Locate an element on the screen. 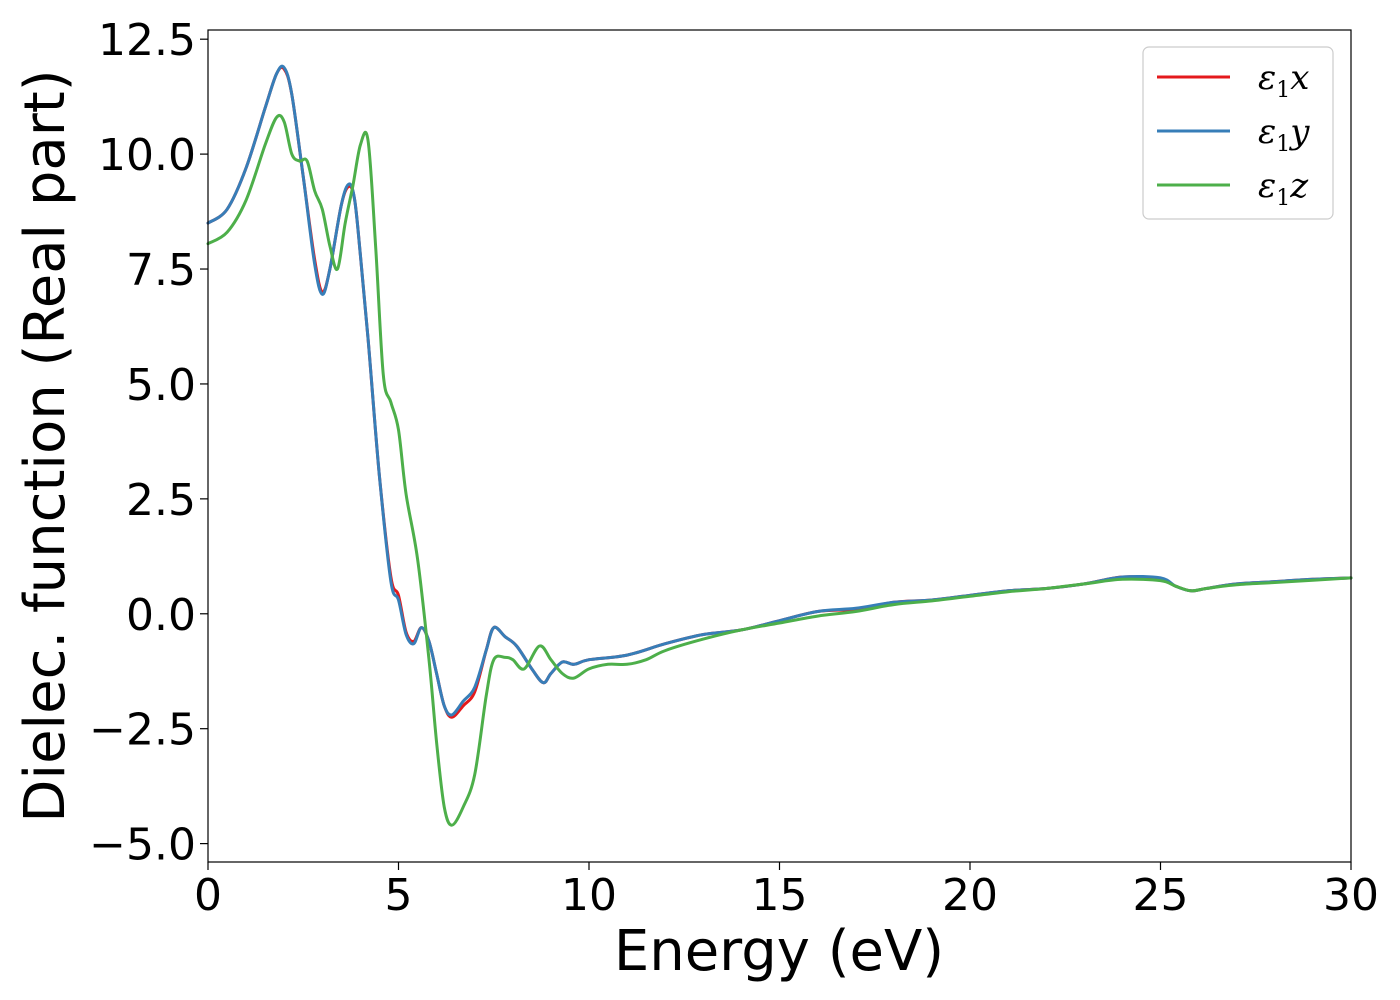 This screenshot has height=1000, width=1400. y-axis-label: Dielec. function (Real part) is located at coordinates (45, 445).